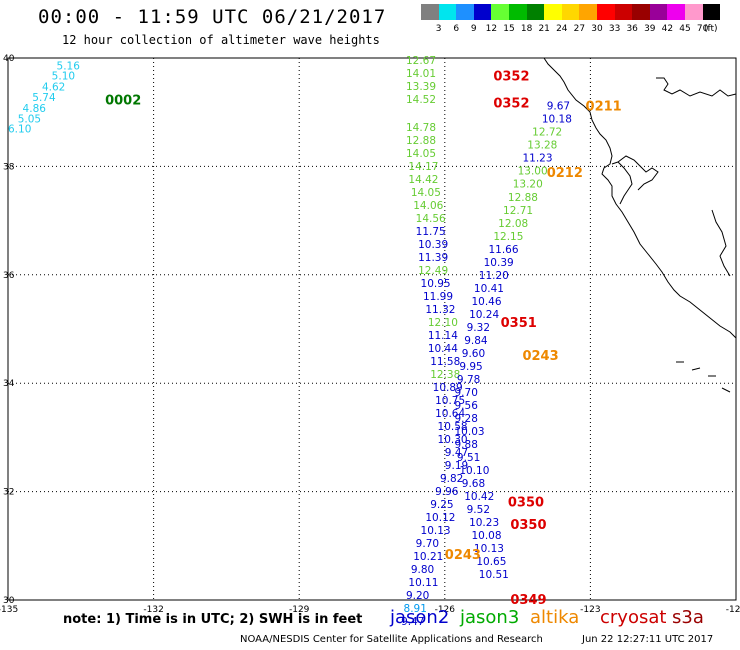 The image size is (740, 650). What do you see at coordinates (565, 173) in the screenshot?
I see `pass-time-label: 0212` at bounding box center [565, 173].